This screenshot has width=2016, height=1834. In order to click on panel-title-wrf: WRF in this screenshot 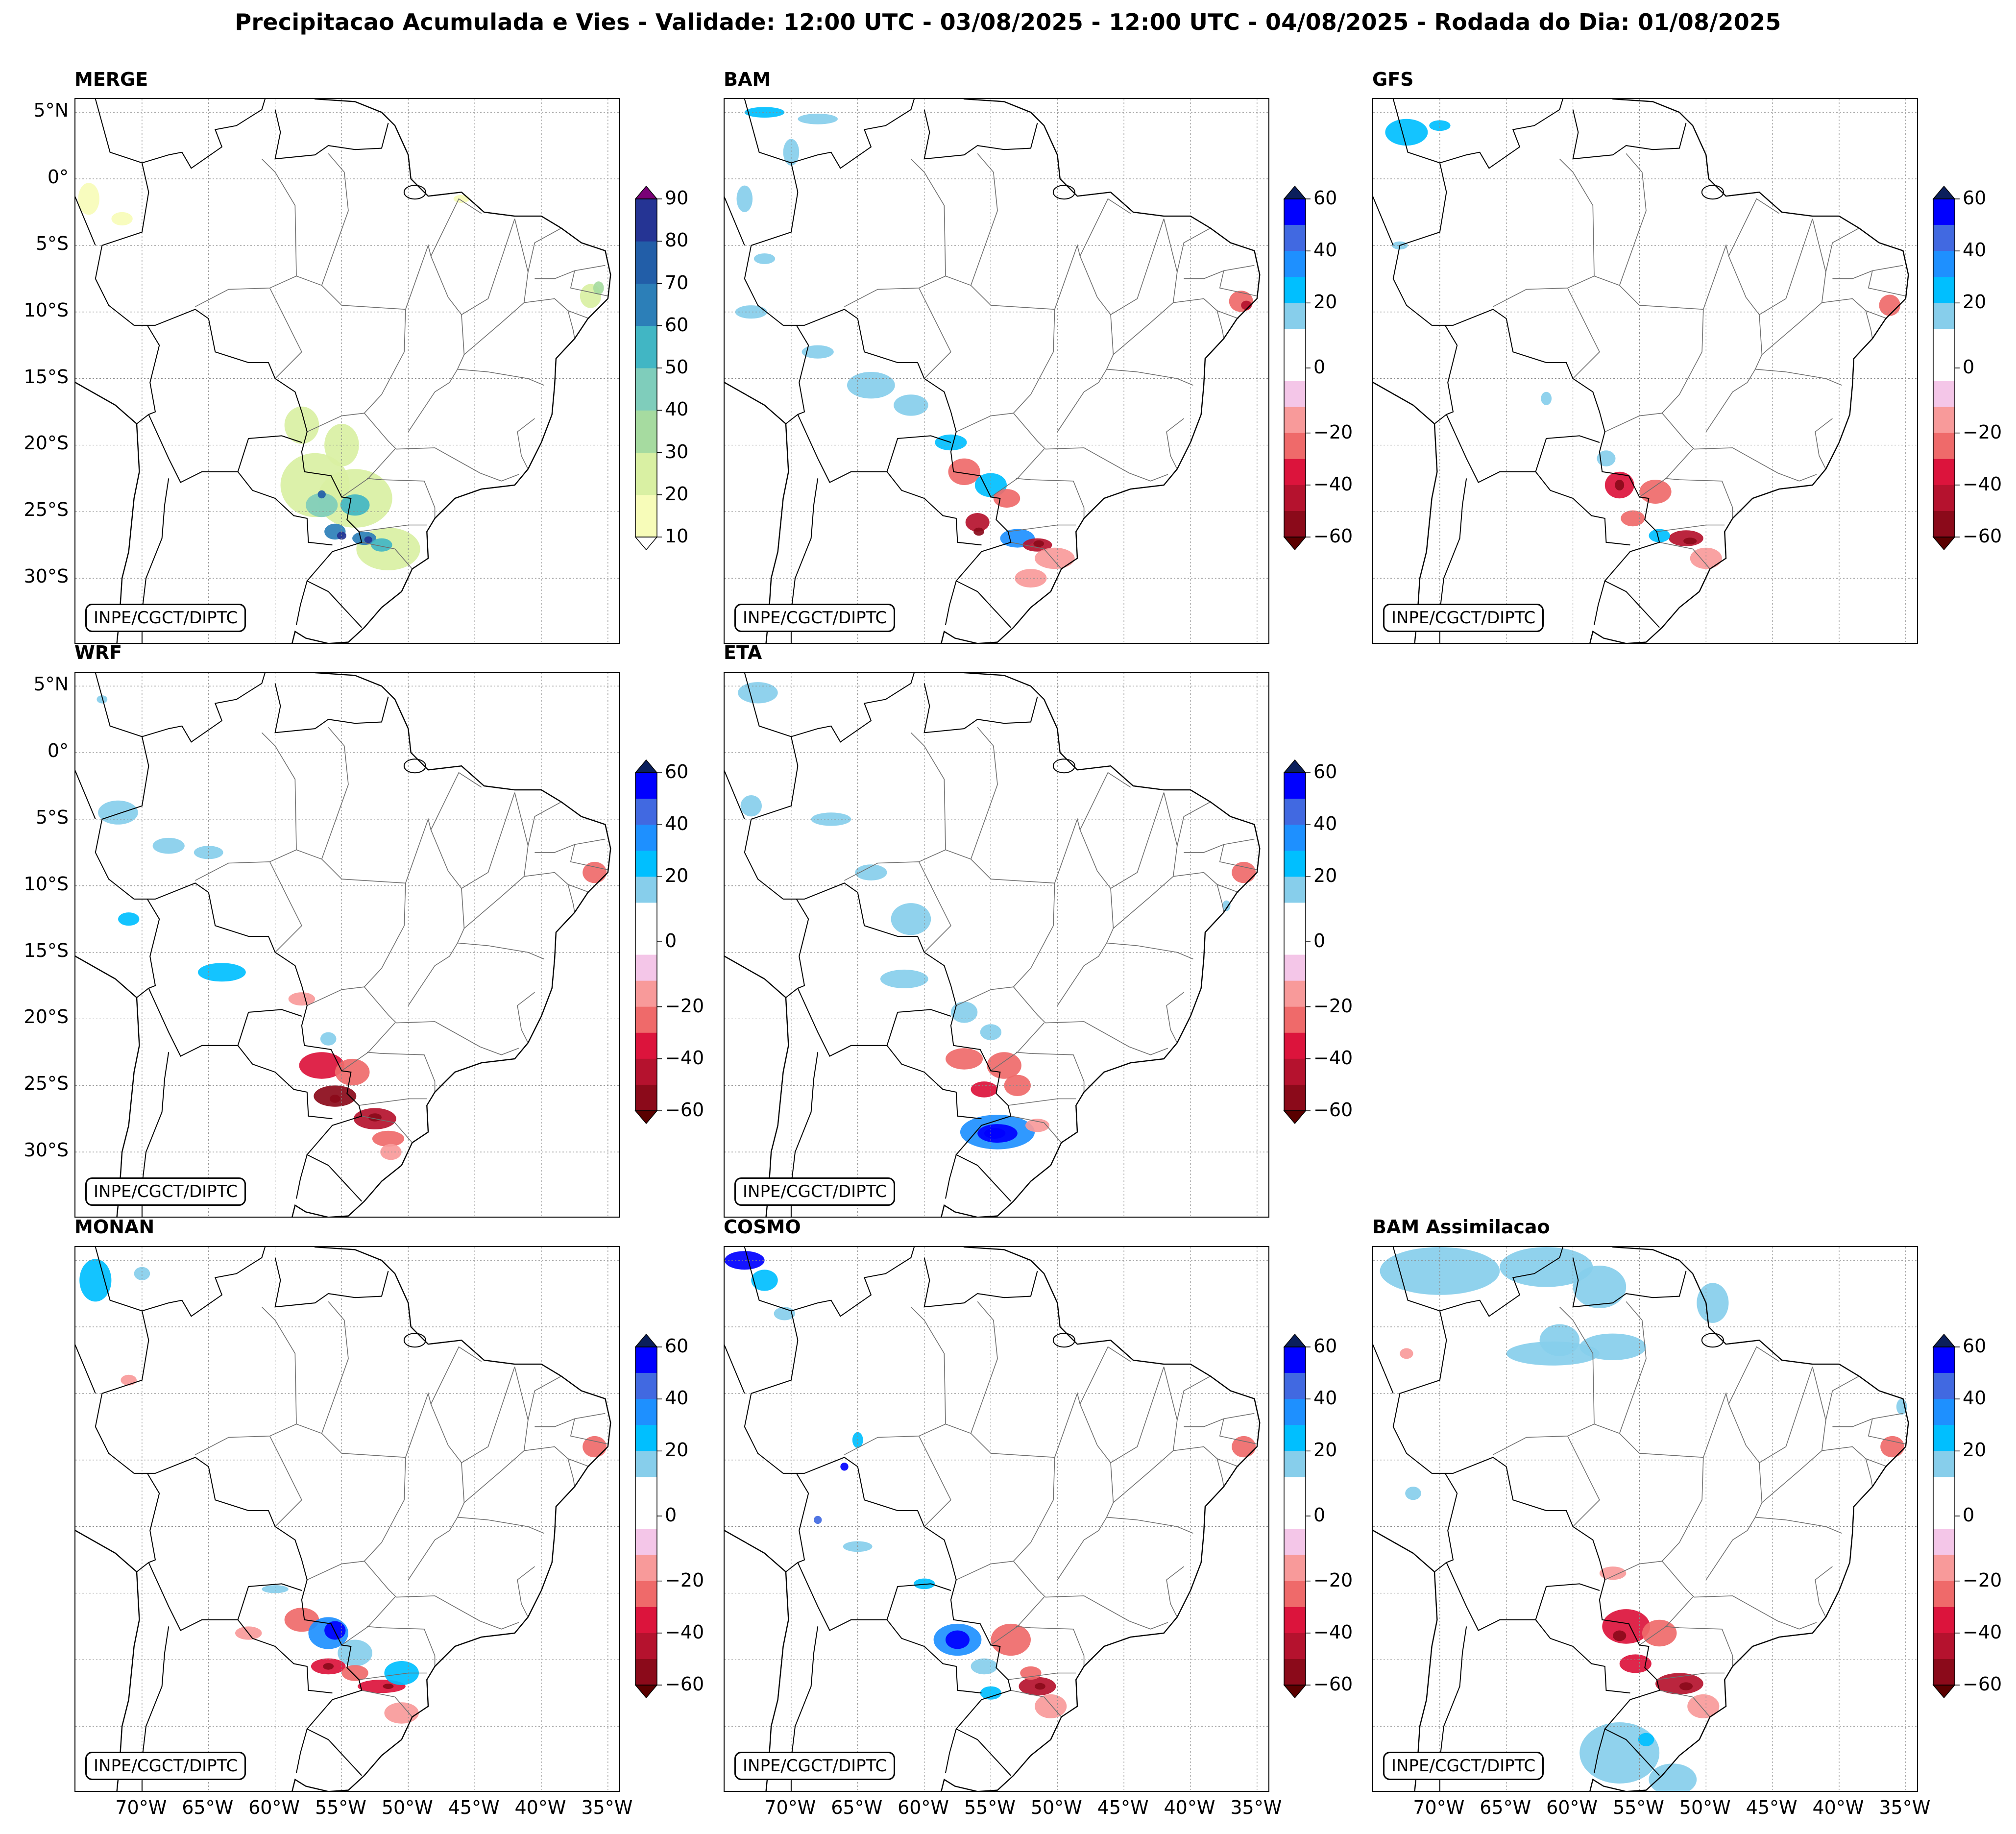, I will do `click(98, 653)`.